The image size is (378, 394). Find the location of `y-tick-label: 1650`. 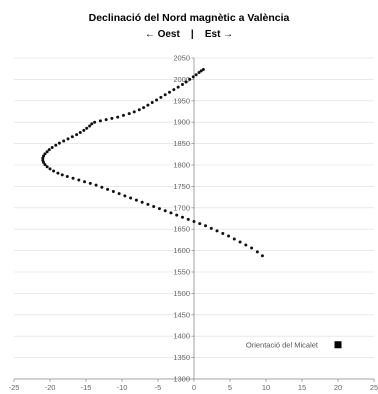

y-tick-label: 1650 is located at coordinates (181, 229).